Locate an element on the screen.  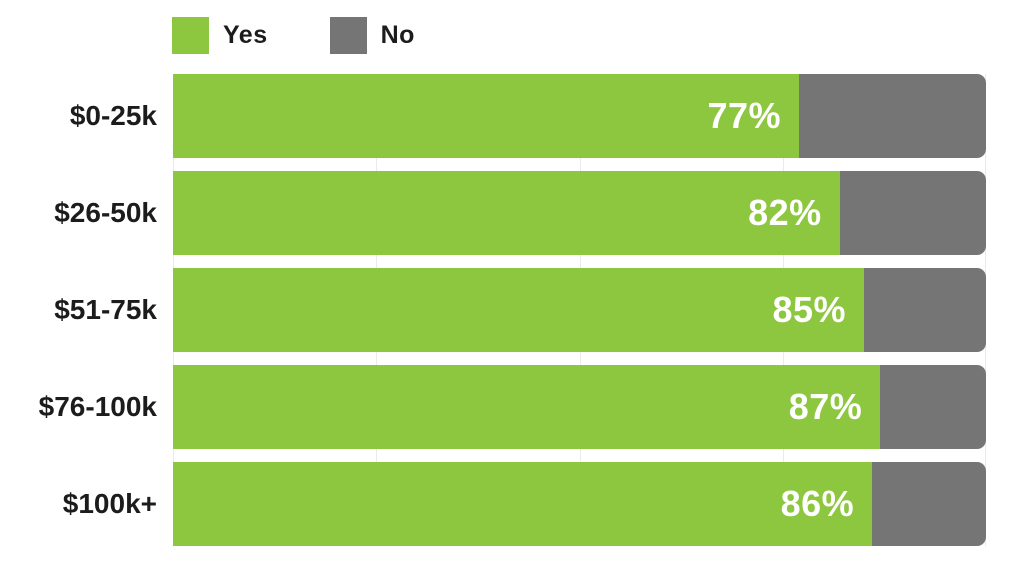
bar-row: $0-25k 77% is located at coordinates (512, 116).